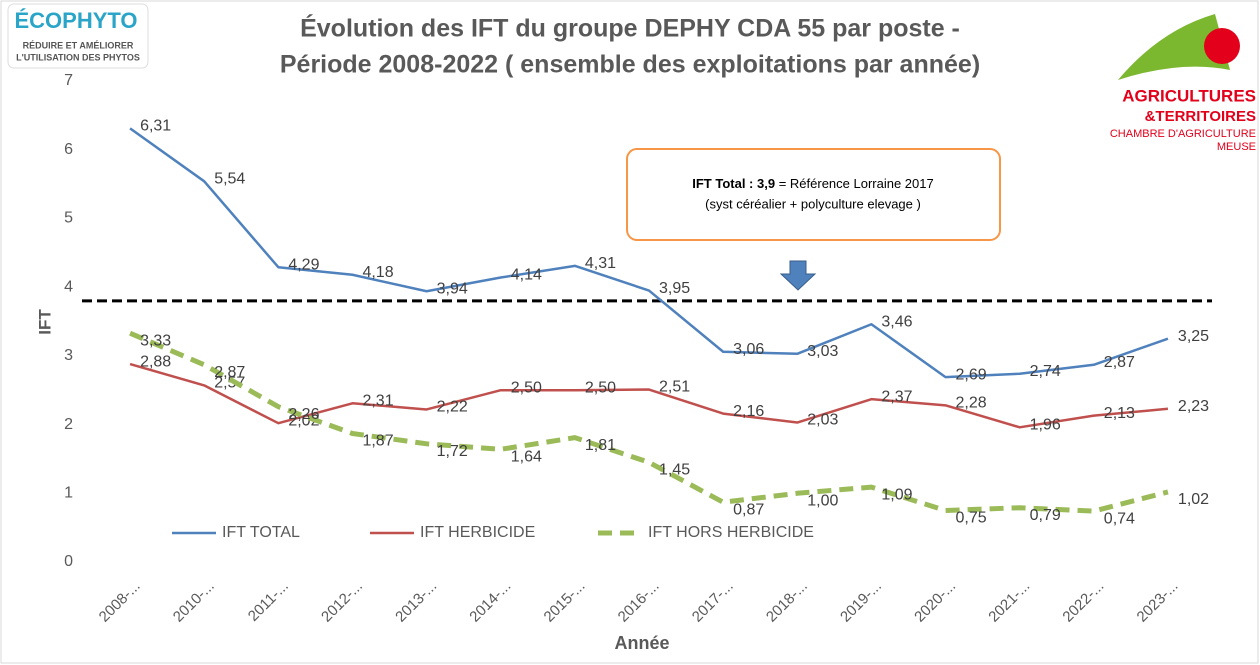 This screenshot has width=1260, height=665. Describe the element at coordinates (229, 179) in the screenshot. I see `data-label: 5,54` at that location.